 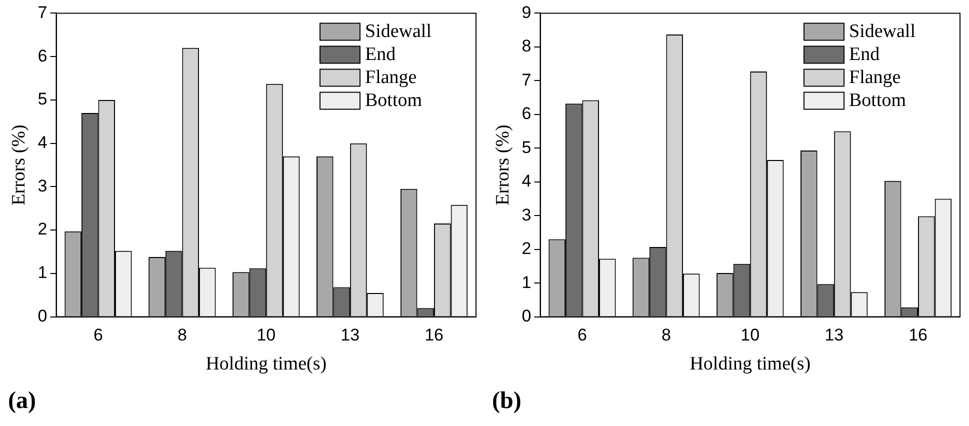 What do you see at coordinates (527, 46) in the screenshot?
I see `y-tick-label: 8` at bounding box center [527, 46].